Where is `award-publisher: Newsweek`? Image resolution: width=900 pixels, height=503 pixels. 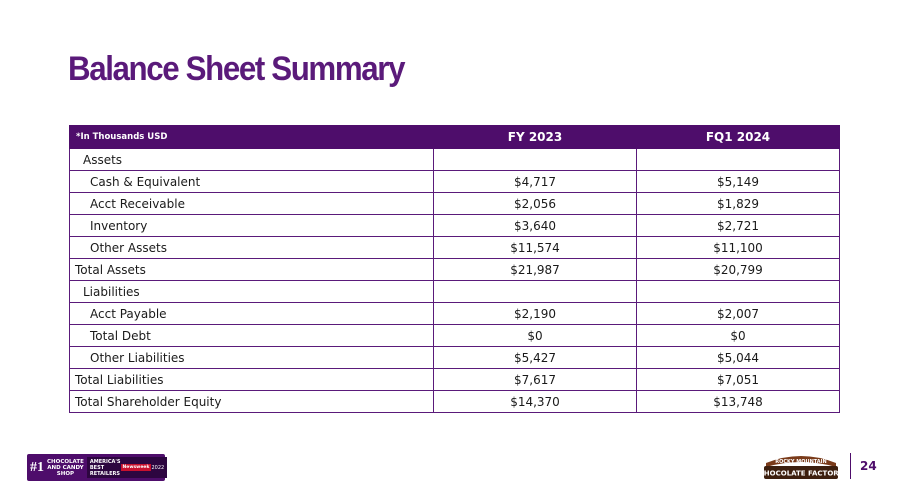 award-publisher: Newsweek is located at coordinates (136, 467).